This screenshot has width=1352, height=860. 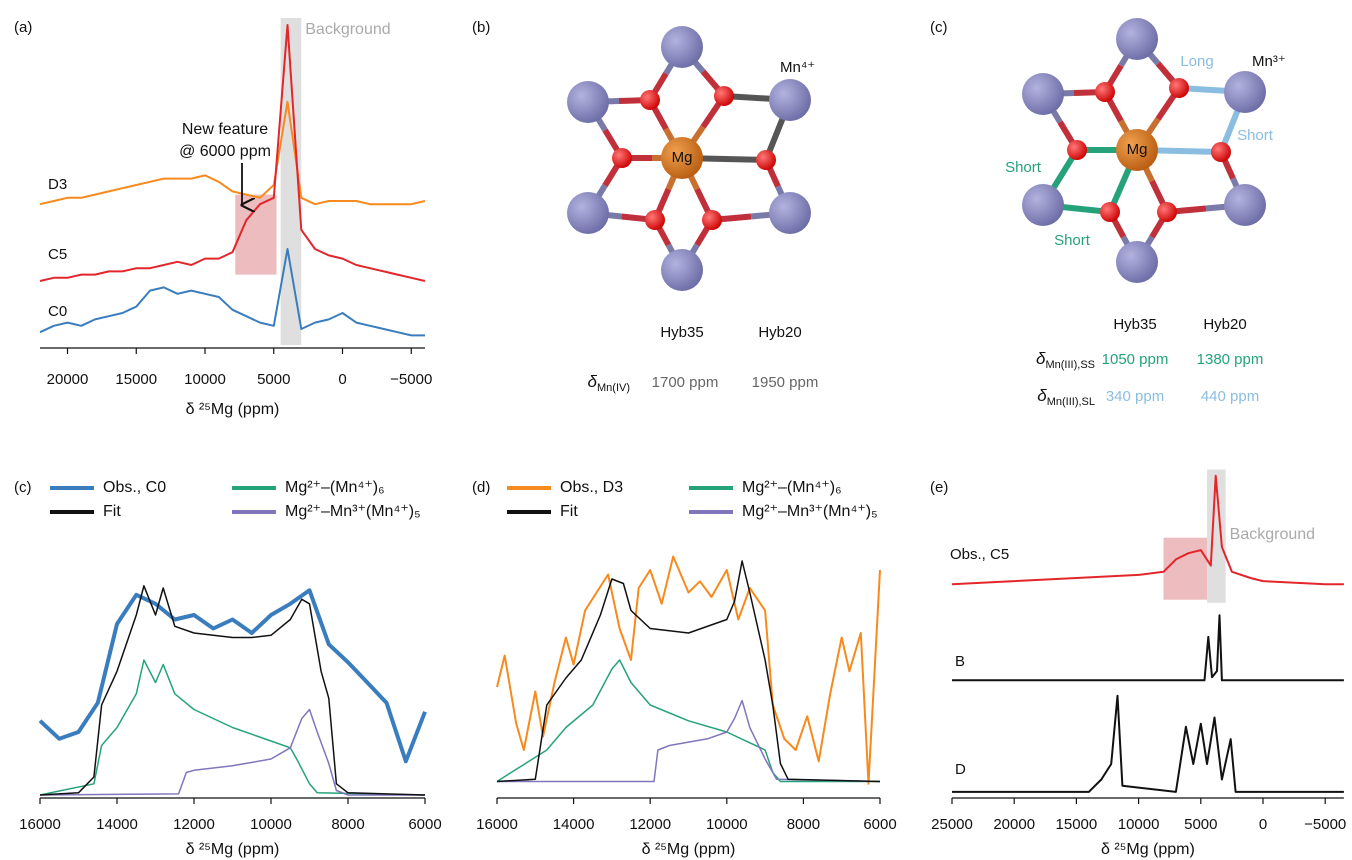 What do you see at coordinates (134, 487) in the screenshot?
I see `legend-label: Obs., C0` at bounding box center [134, 487].